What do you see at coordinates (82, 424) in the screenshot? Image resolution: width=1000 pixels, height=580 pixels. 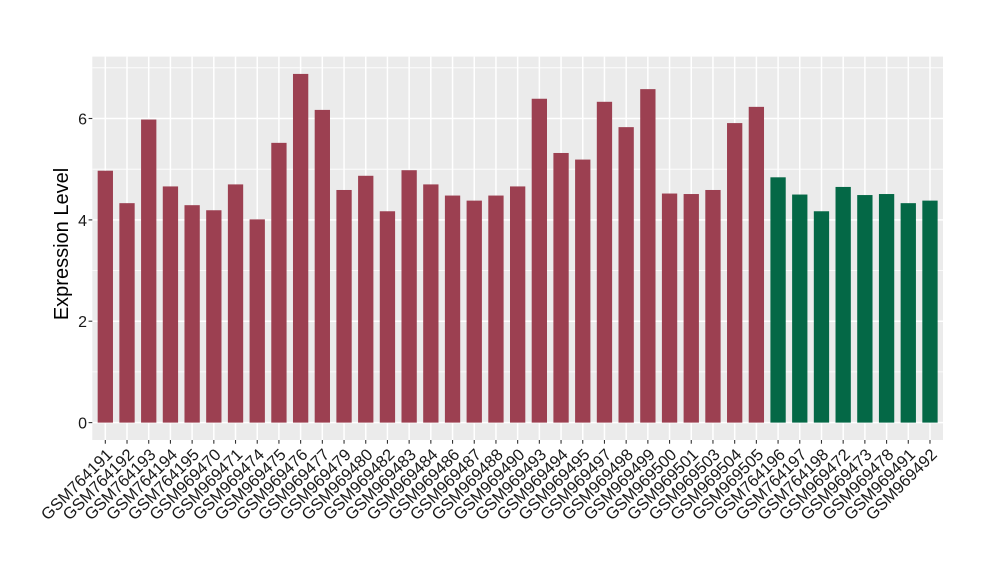 I see `svg-text: 0` at bounding box center [82, 424].